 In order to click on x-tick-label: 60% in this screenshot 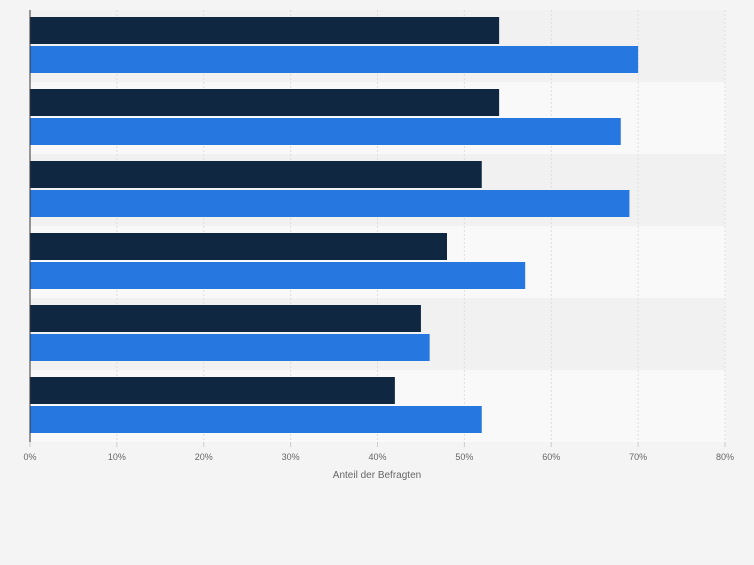, I will do `click(551, 457)`.